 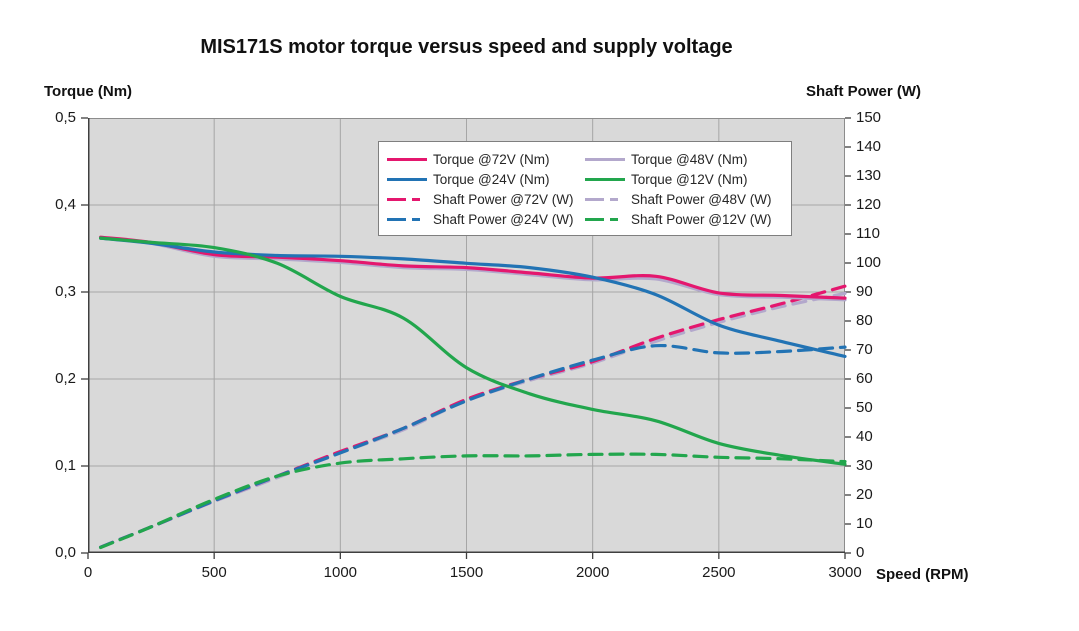 What do you see at coordinates (864, 523) in the screenshot?
I see `right-tick-label: 10` at bounding box center [864, 523].